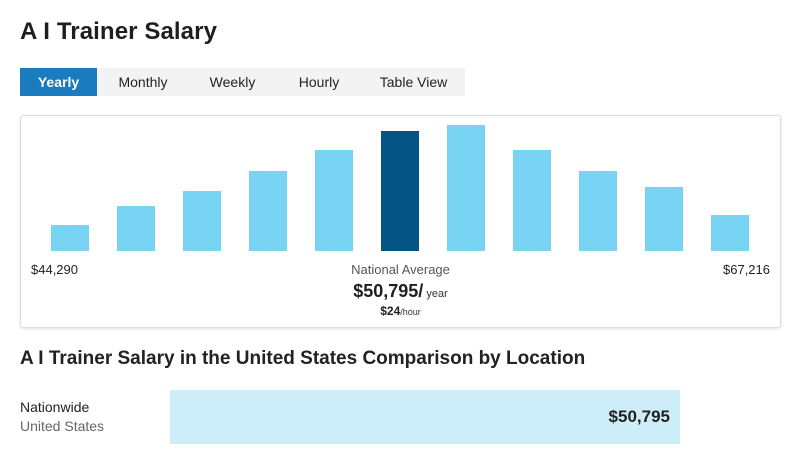 The height and width of the screenshot is (460, 801). What do you see at coordinates (746, 269) in the screenshot?
I see `salary-range-max: $67,216` at bounding box center [746, 269].